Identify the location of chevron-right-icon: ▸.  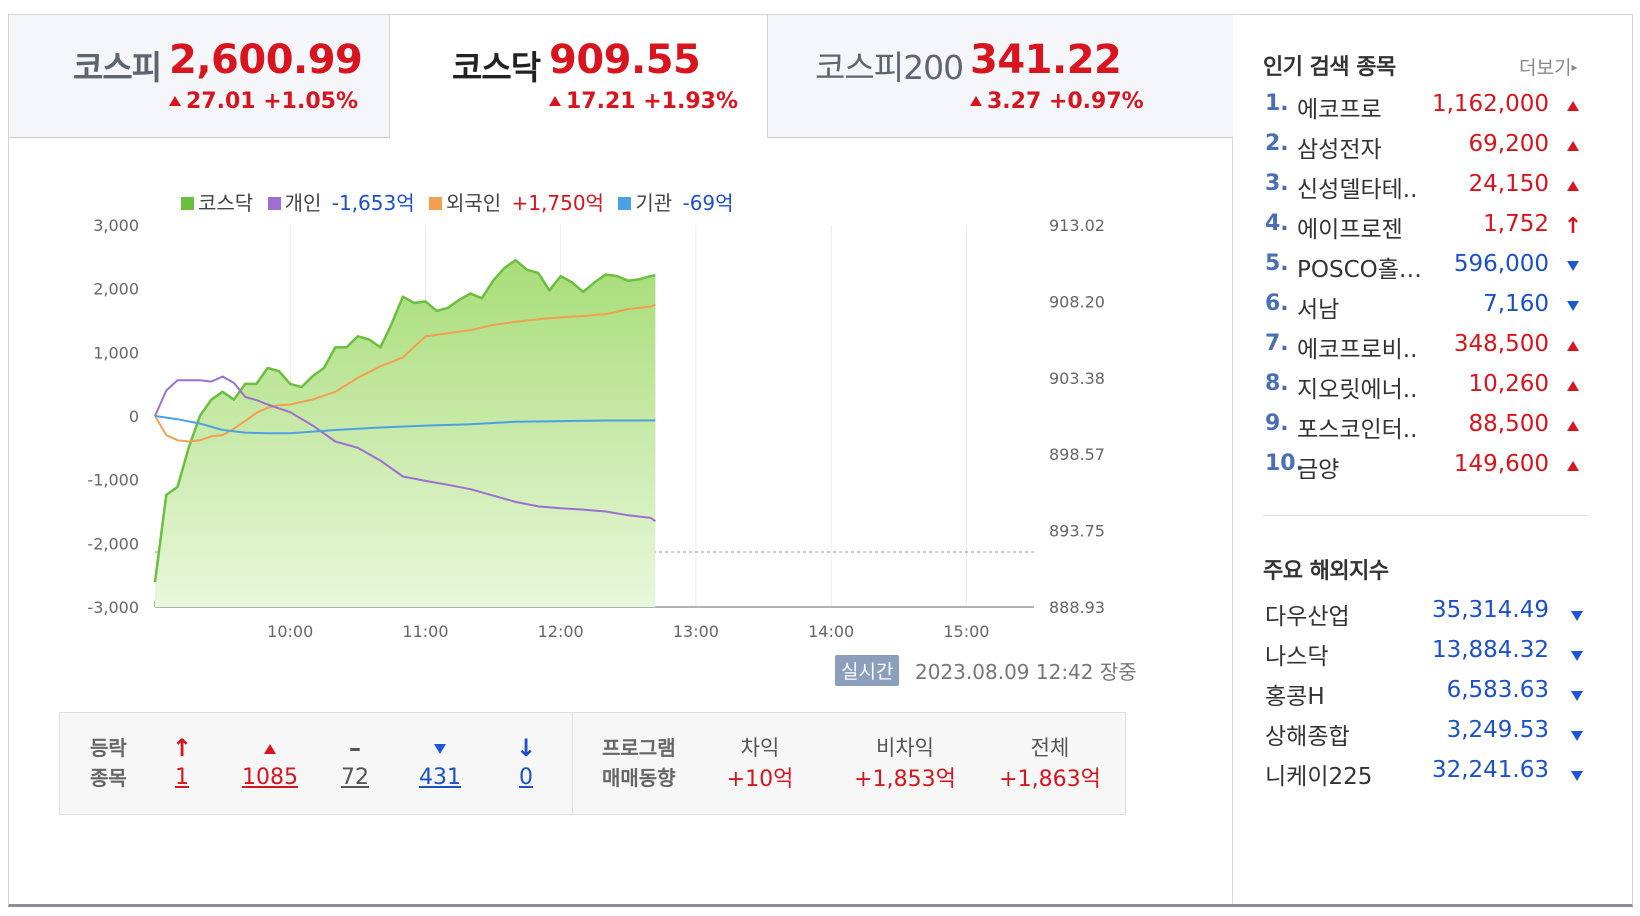
(1574, 67).